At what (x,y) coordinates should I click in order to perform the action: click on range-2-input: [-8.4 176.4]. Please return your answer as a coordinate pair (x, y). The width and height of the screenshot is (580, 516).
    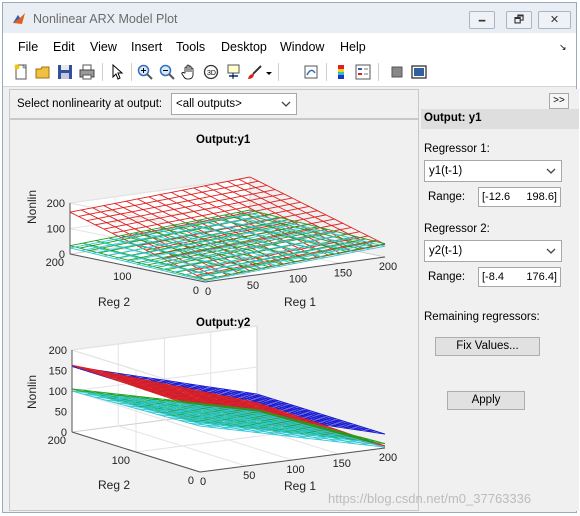
    Looking at the image, I should click on (519, 277).